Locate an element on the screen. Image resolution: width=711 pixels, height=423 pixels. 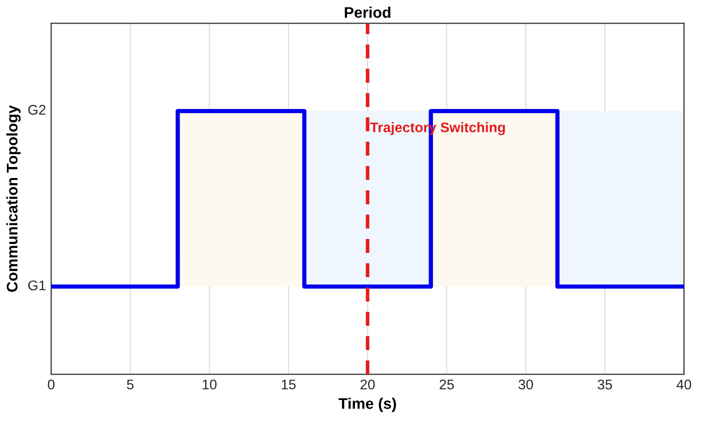
text: G2 is located at coordinates (37, 109).